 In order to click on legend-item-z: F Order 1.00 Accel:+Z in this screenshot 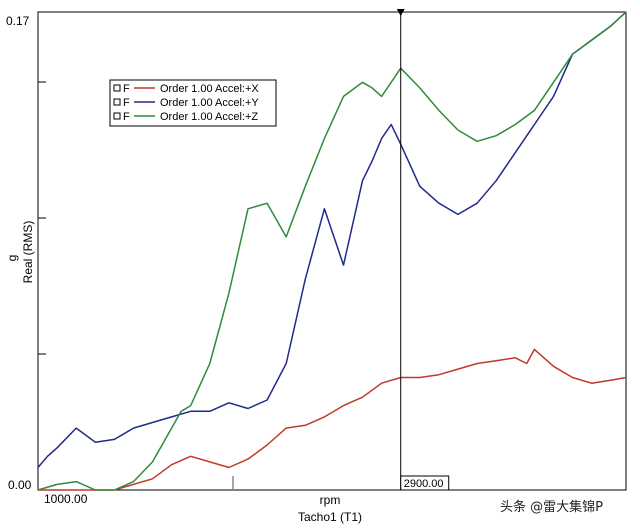, I will do `click(185, 117)`.